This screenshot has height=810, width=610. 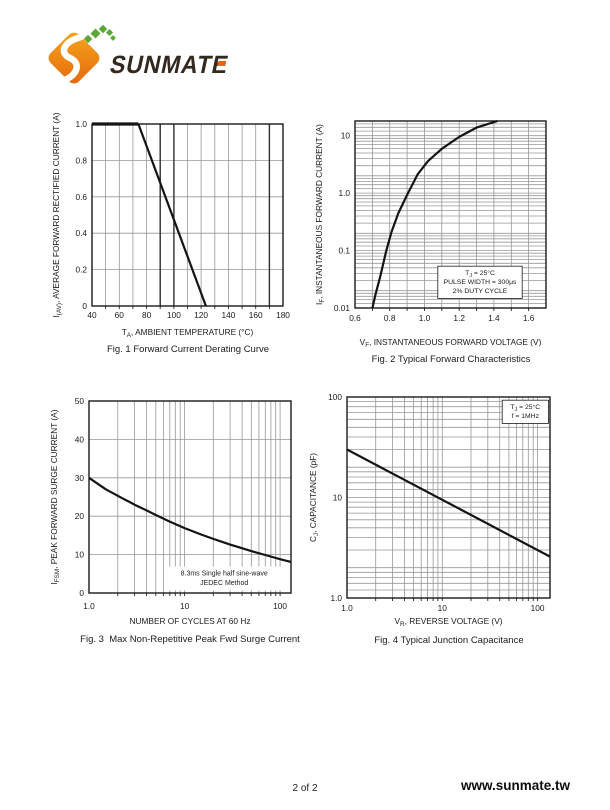 I want to click on x-tick-label: 1.2, so click(x=459, y=318).